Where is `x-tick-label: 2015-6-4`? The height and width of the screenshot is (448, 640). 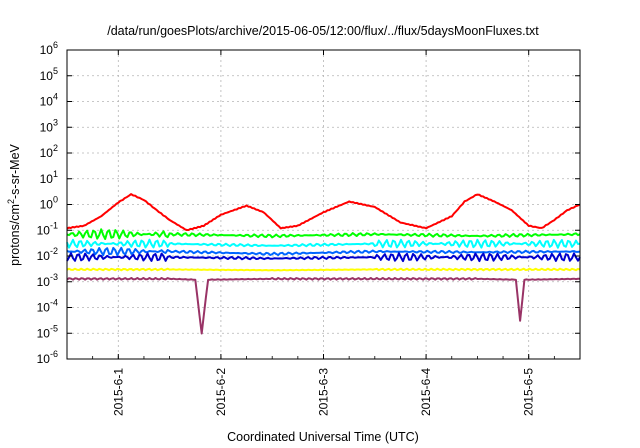 x-tick-label: 2015-6-4 is located at coordinates (426, 392).